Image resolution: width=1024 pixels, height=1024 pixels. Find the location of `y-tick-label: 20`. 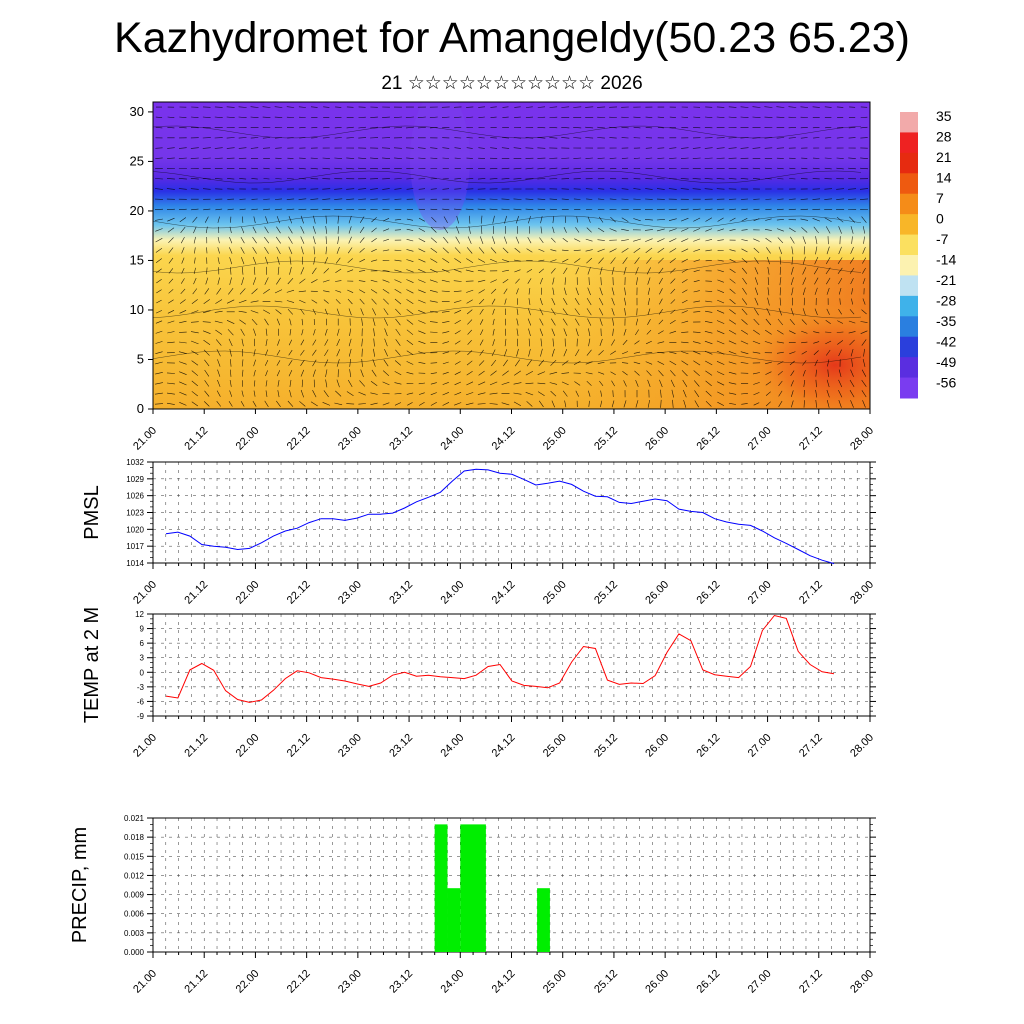

y-tick-label: 20 is located at coordinates (137, 210).